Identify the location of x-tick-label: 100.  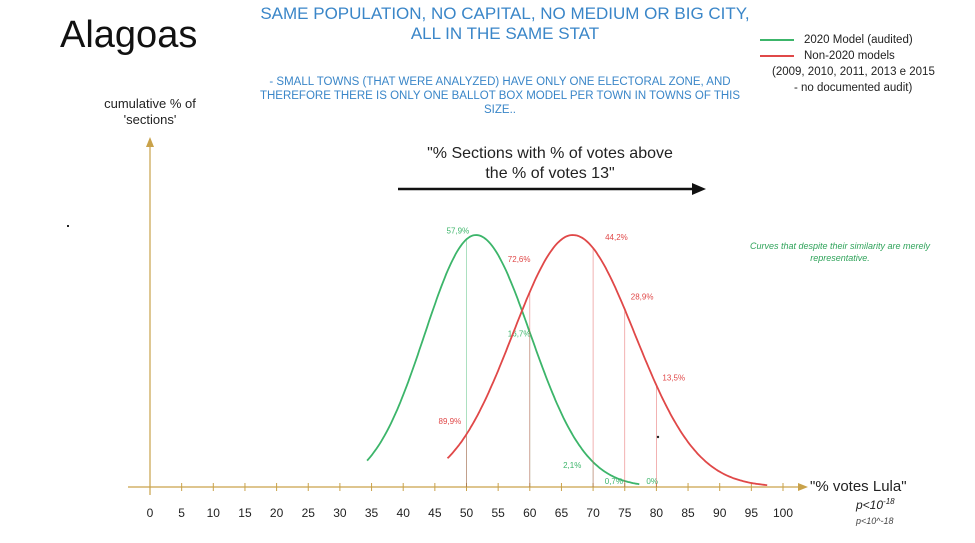
(783, 513).